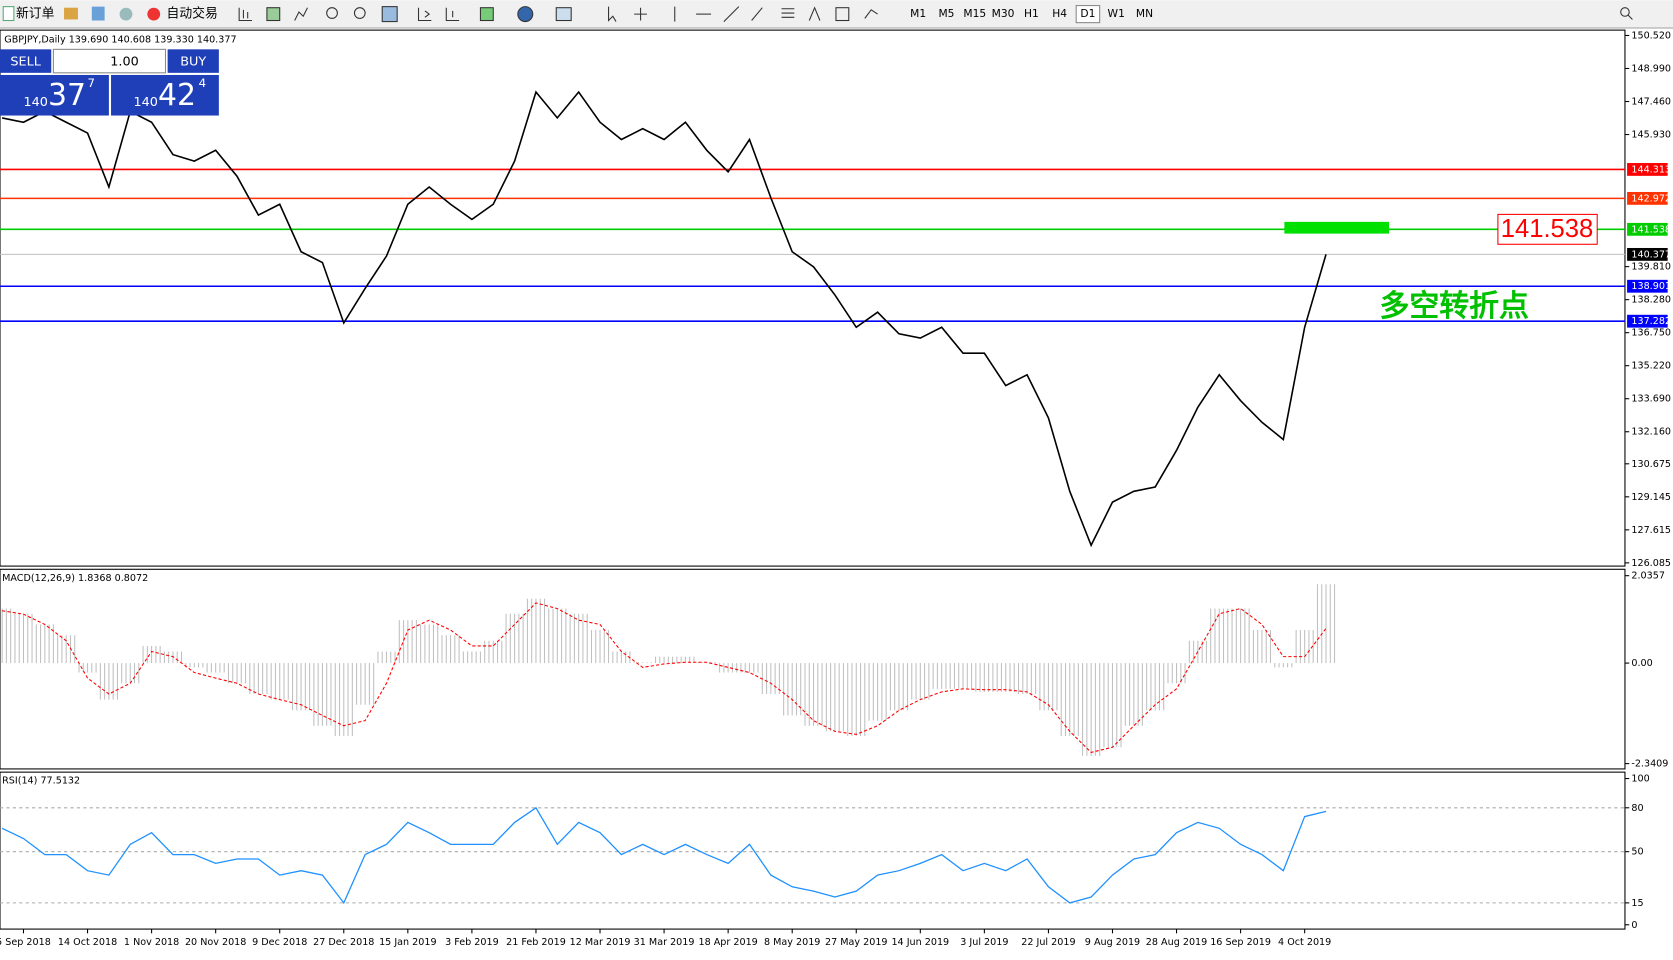 The width and height of the screenshot is (1673, 960). I want to click on signal-line, so click(664, 677).